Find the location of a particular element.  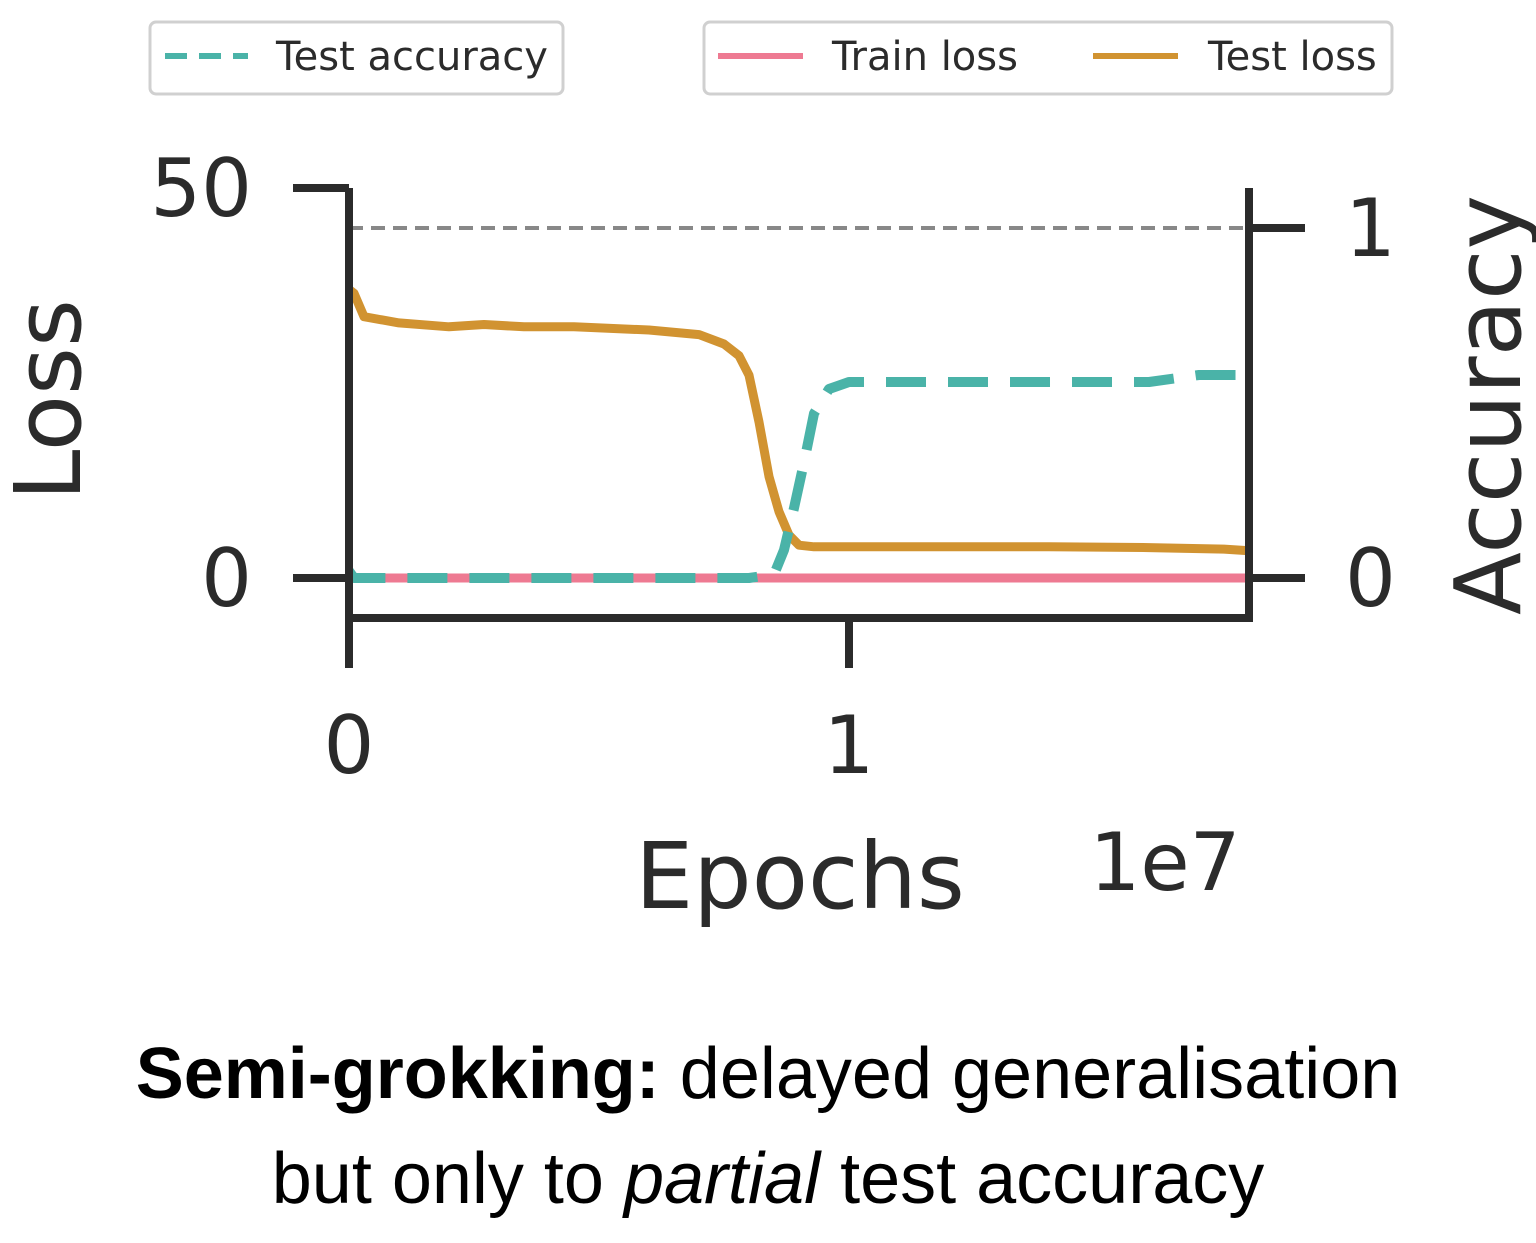

caption-bold: Semi-grokking: is located at coordinates (397, 1074).